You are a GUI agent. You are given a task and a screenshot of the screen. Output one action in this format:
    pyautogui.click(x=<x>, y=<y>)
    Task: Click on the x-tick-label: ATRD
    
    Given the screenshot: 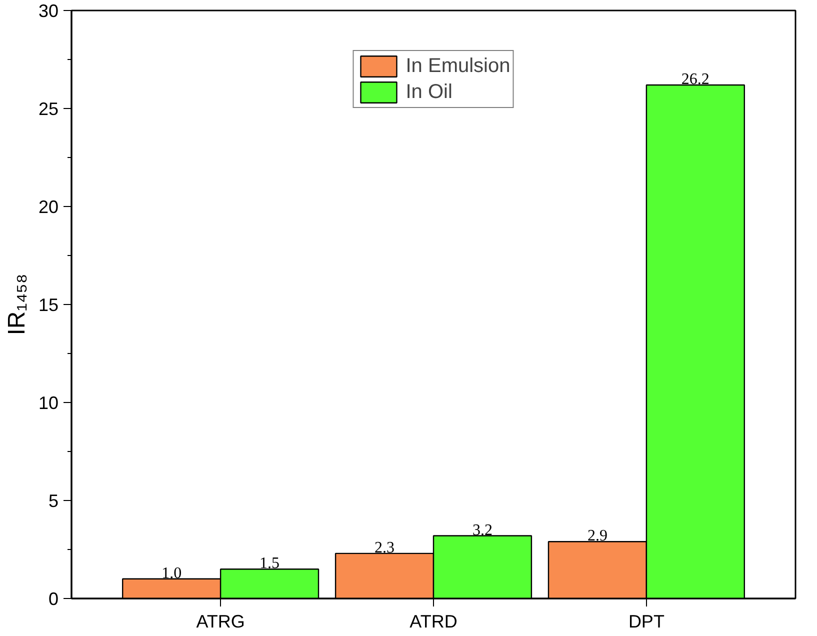 What is the action you would take?
    pyautogui.click(x=434, y=622)
    